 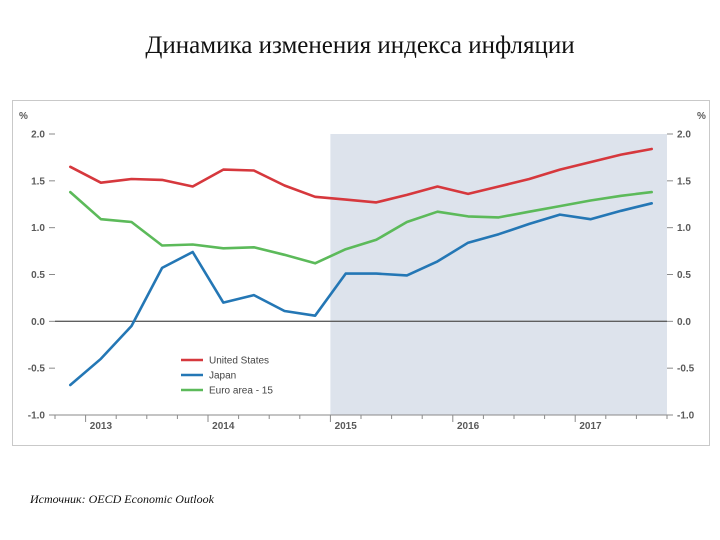 I want to click on source-note: Источник: OECD Economic Outlook, so click(x=122, y=499).